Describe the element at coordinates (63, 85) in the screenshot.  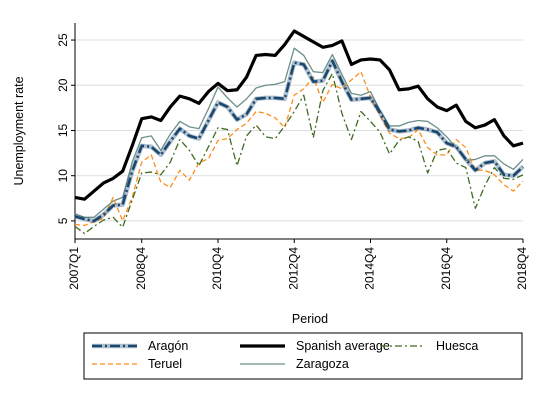
I see `y-tick-label: 20` at that location.